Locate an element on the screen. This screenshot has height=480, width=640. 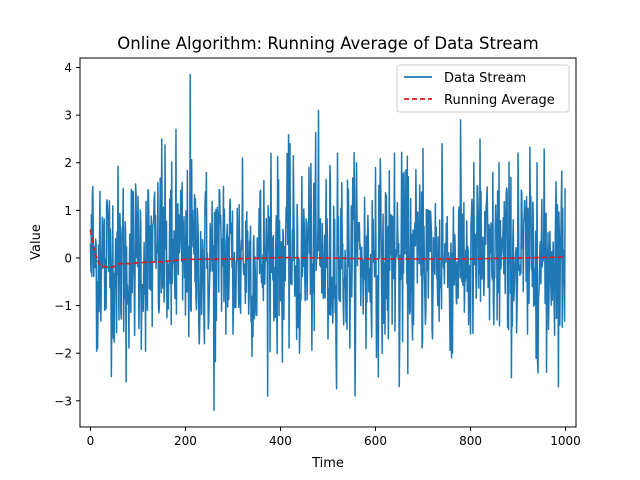
legend-box is located at coordinates (483, 88).